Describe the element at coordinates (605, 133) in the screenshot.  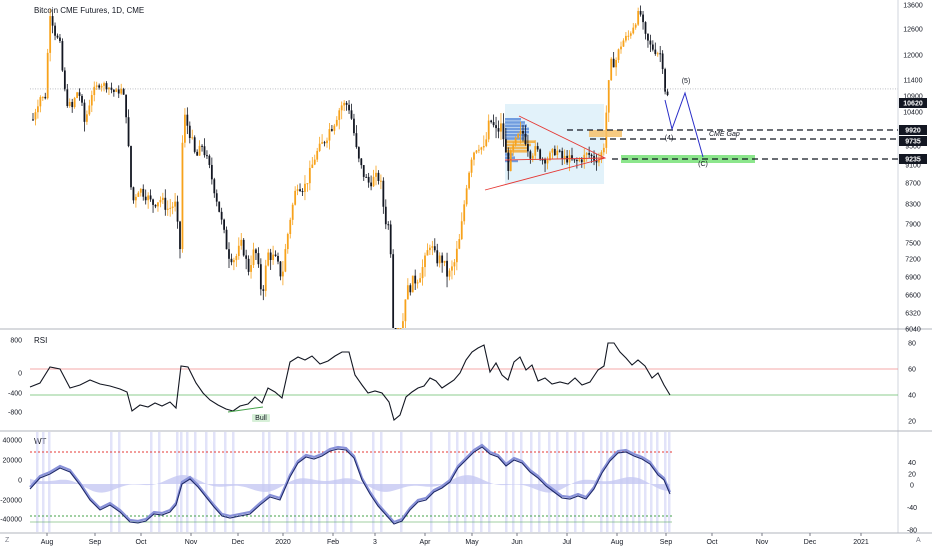
I see `orange-gap-box` at that location.